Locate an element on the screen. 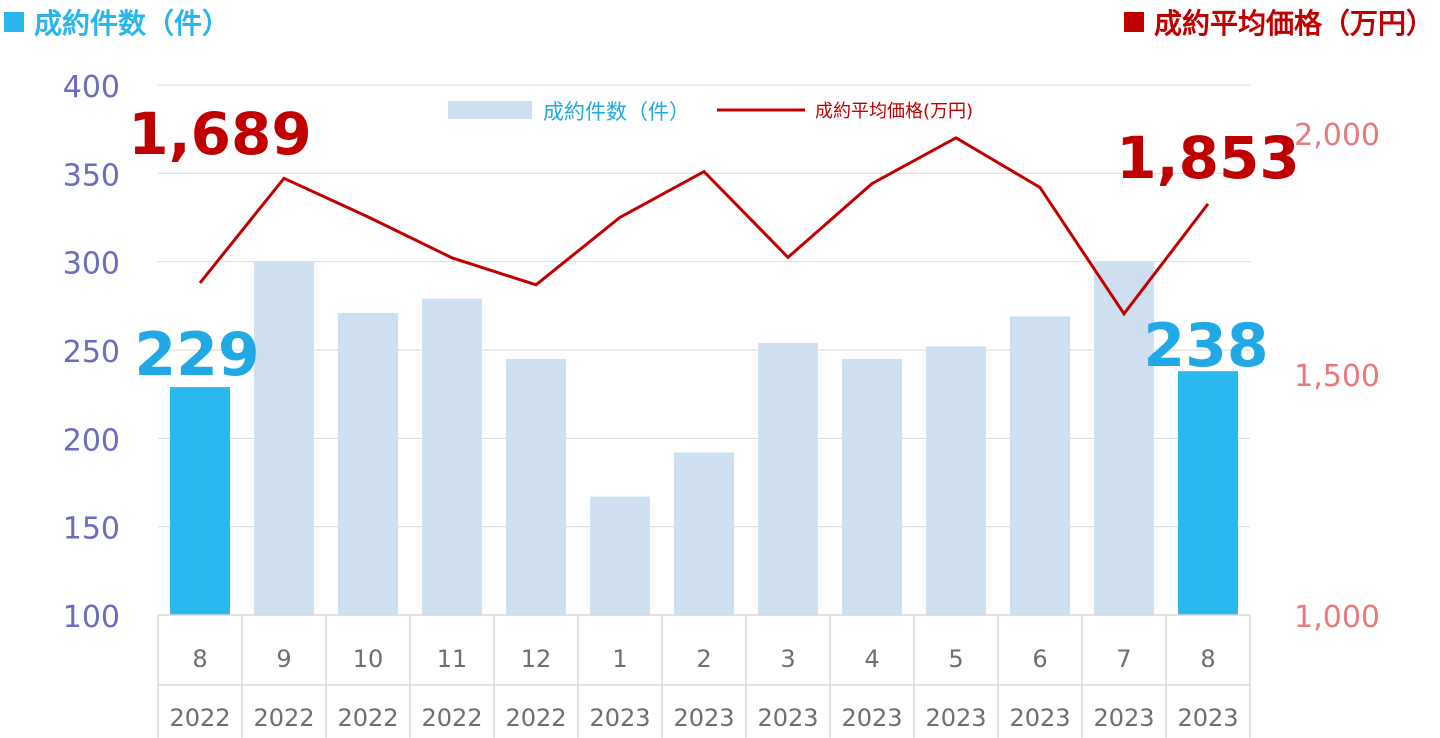 The width and height of the screenshot is (1440, 738). month-label: 5 is located at coordinates (955, 659).